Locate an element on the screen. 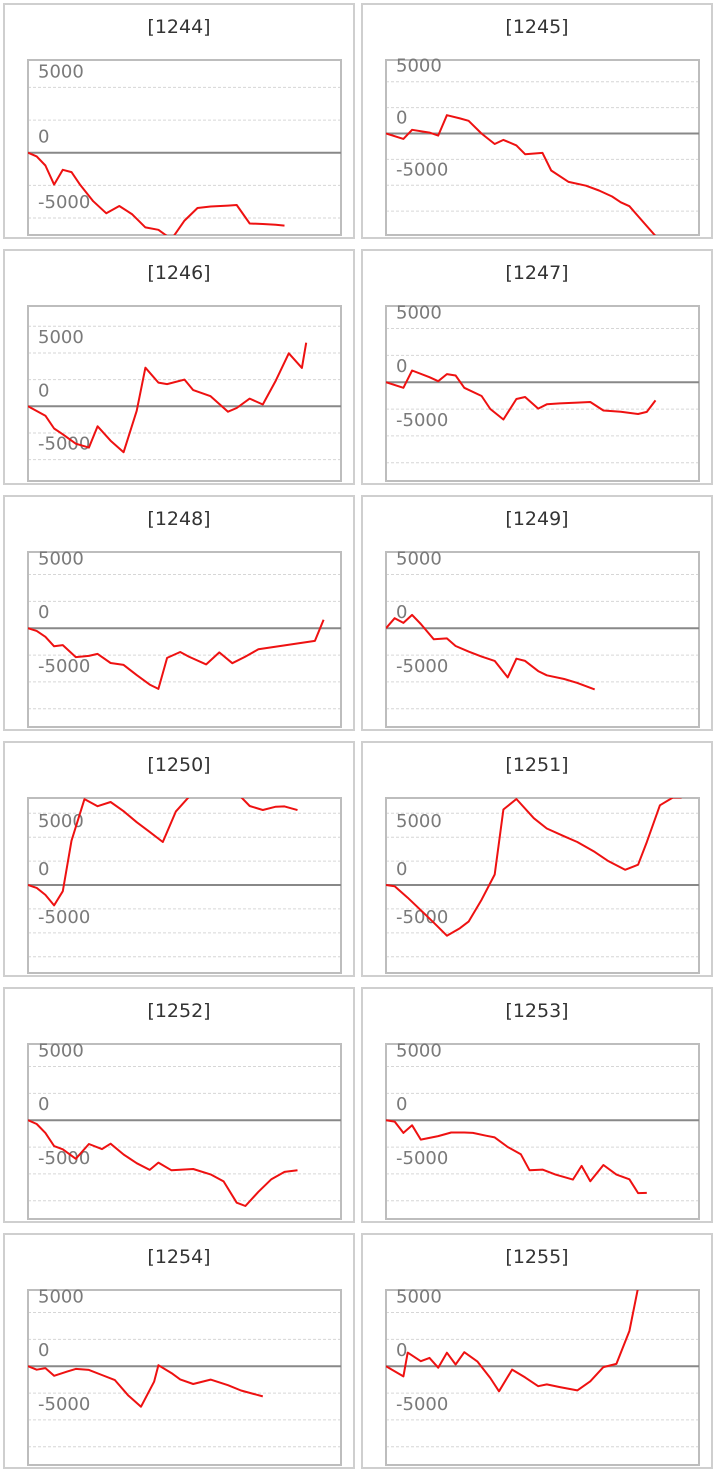 This screenshot has width=719, height=1474. chart-card: [1248] 5000 0 -5000 is located at coordinates (179, 613).